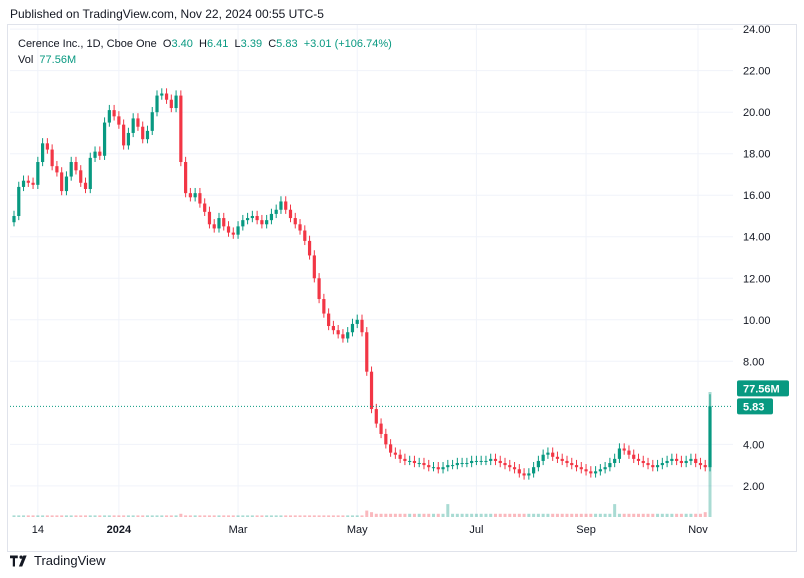  Describe the element at coordinates (757, 238) in the screenshot. I see `y-tick-label: 14.00` at that location.